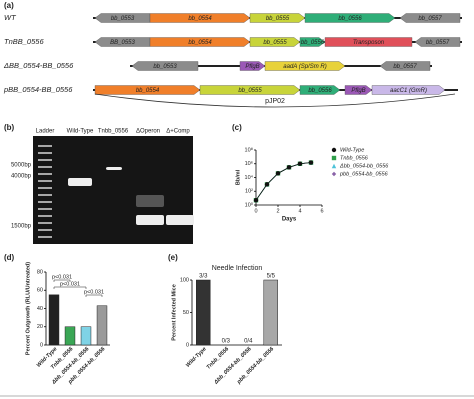  I want to click on legend-label: Tnbb_0556, so click(354, 158).